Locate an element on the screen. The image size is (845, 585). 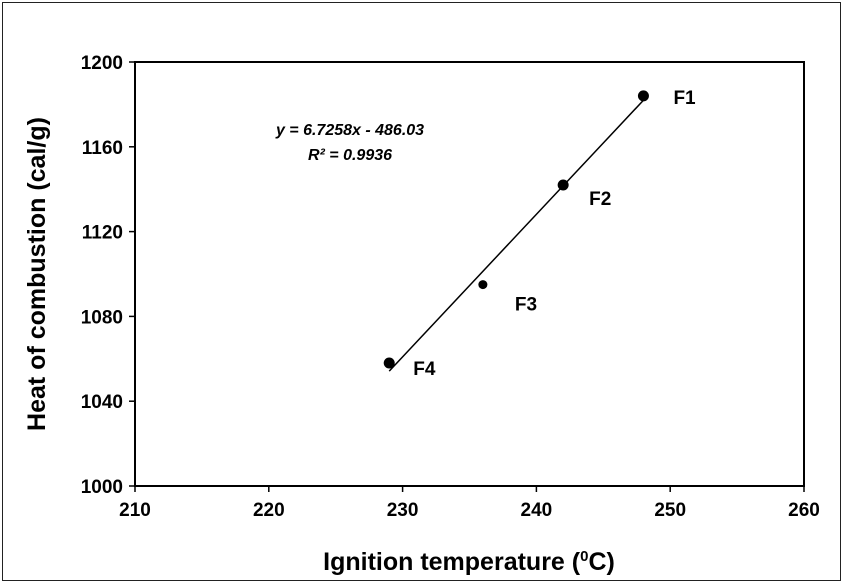
point-label: F1 is located at coordinates (684, 98).